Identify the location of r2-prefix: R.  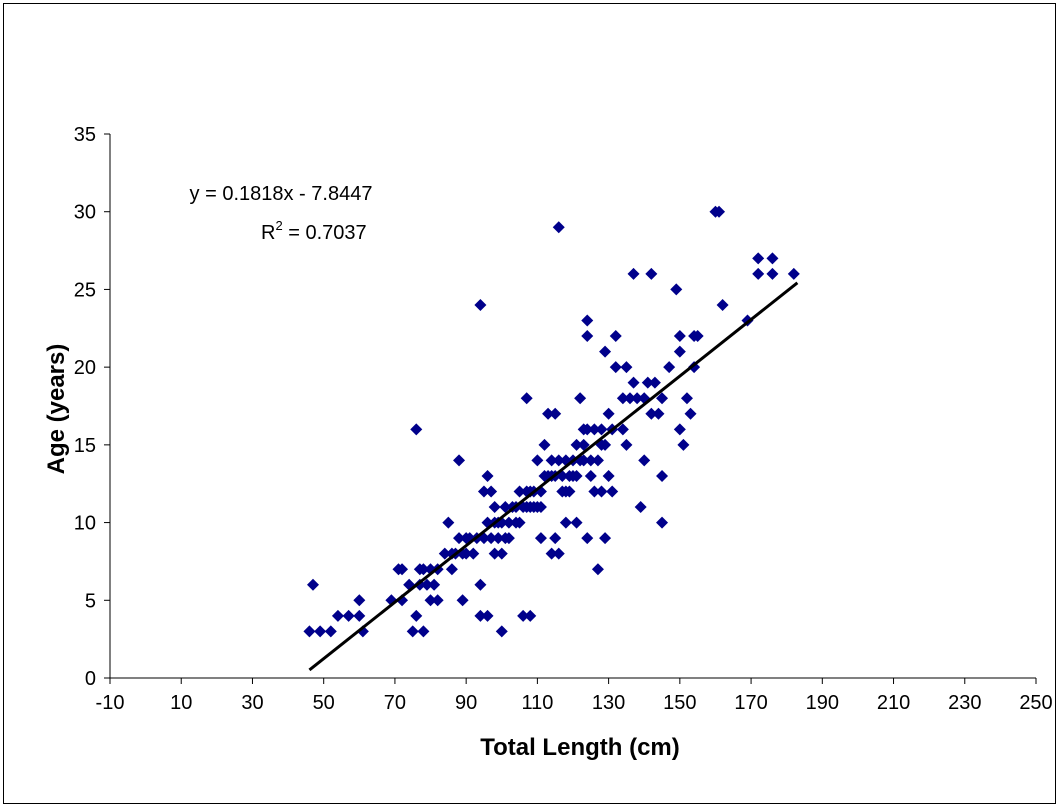
(268, 233).